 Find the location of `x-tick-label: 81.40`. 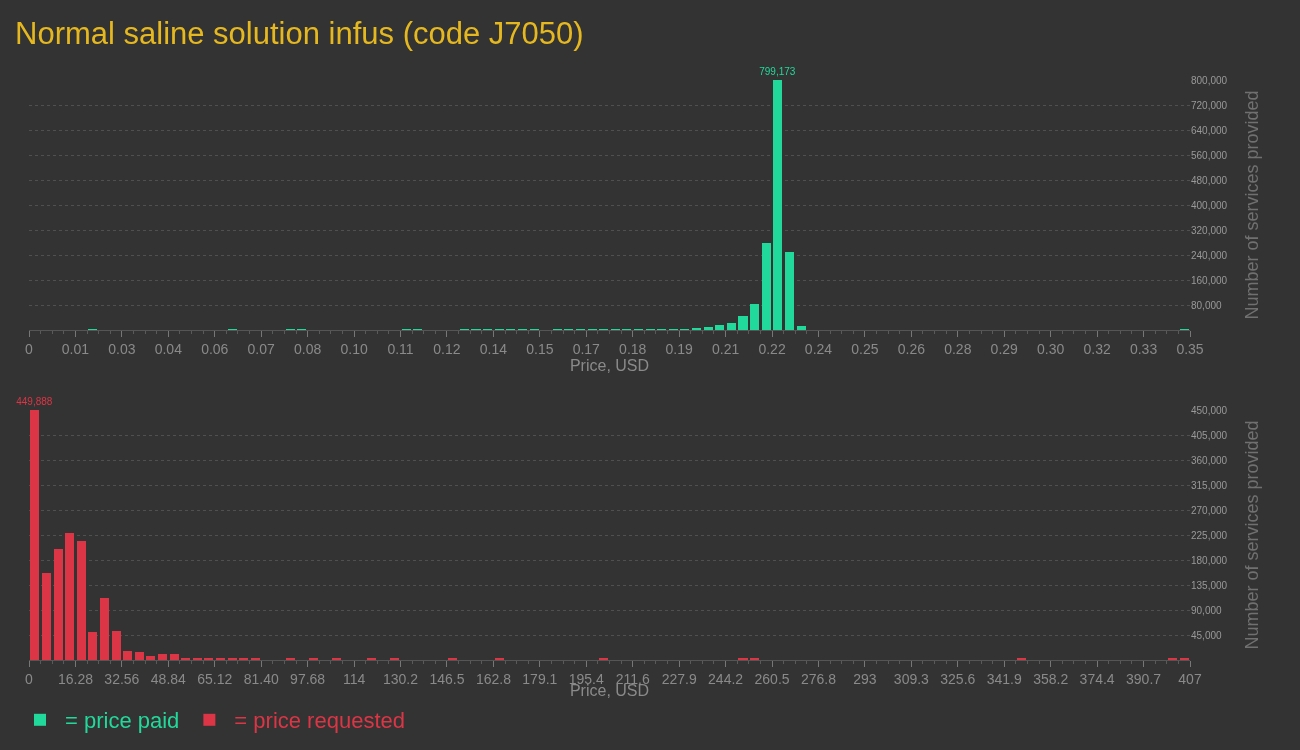

x-tick-label: 81.40 is located at coordinates (261, 678).